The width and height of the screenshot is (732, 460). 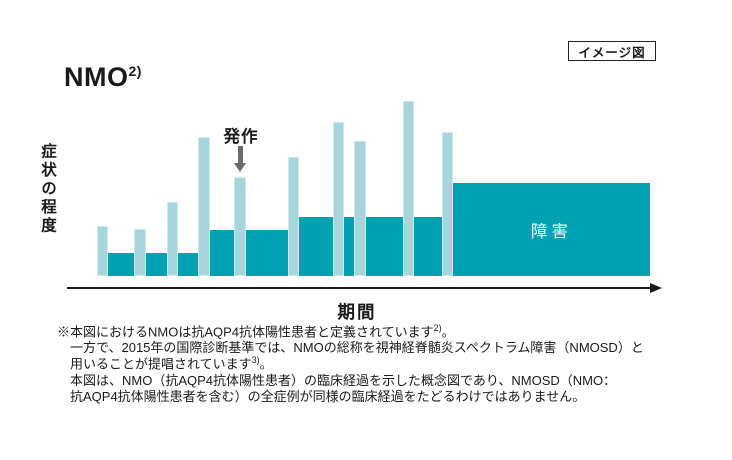 What do you see at coordinates (135, 71) in the screenshot?
I see `chart-title-superscript: 2)` at bounding box center [135, 71].